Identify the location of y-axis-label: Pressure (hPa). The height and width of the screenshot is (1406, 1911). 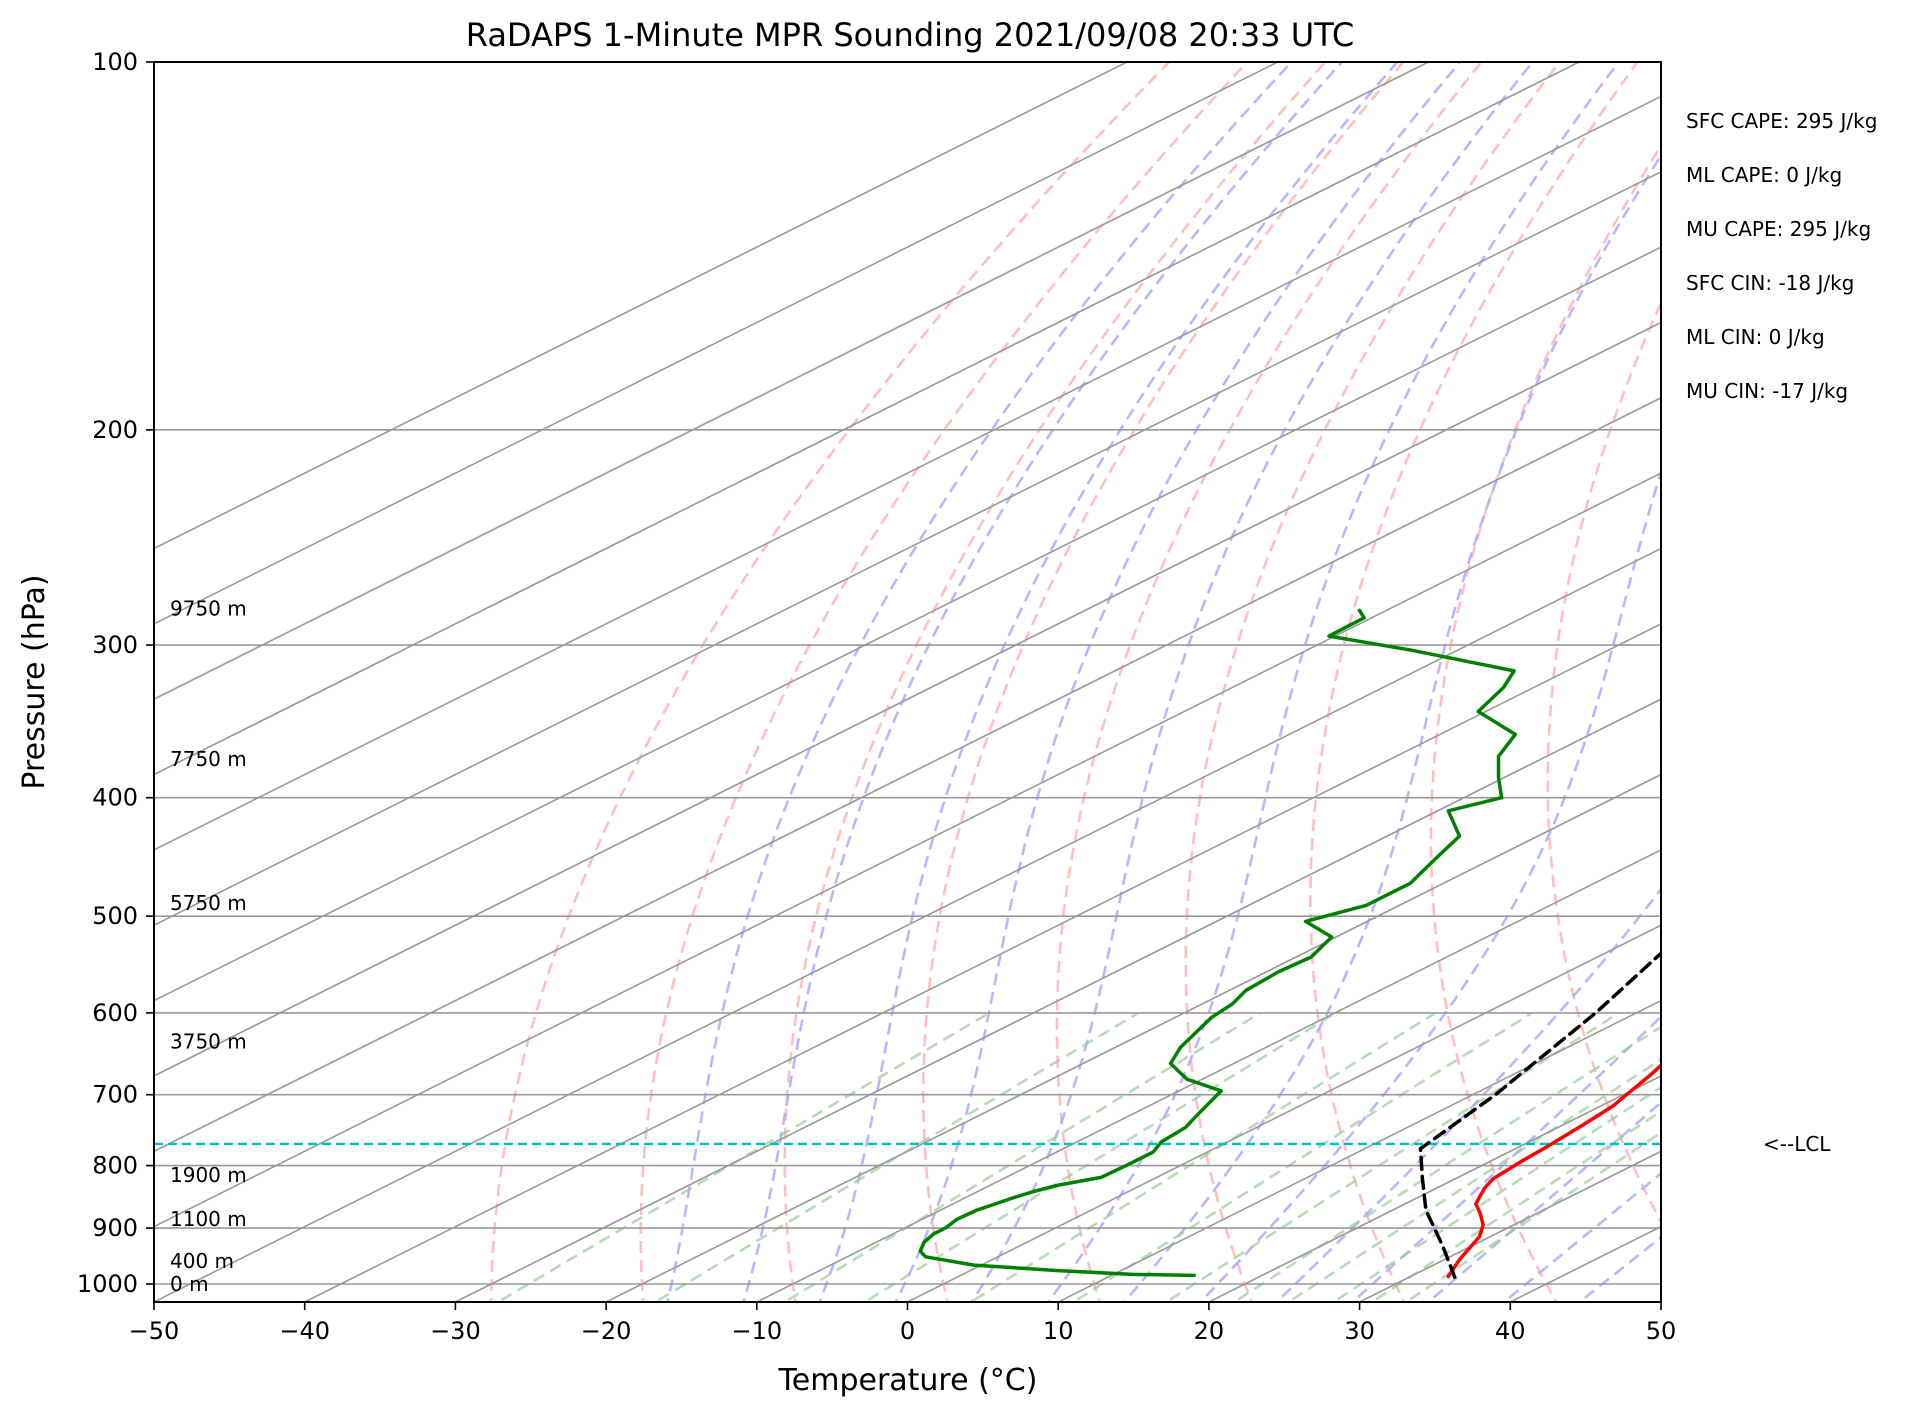
(34, 681).